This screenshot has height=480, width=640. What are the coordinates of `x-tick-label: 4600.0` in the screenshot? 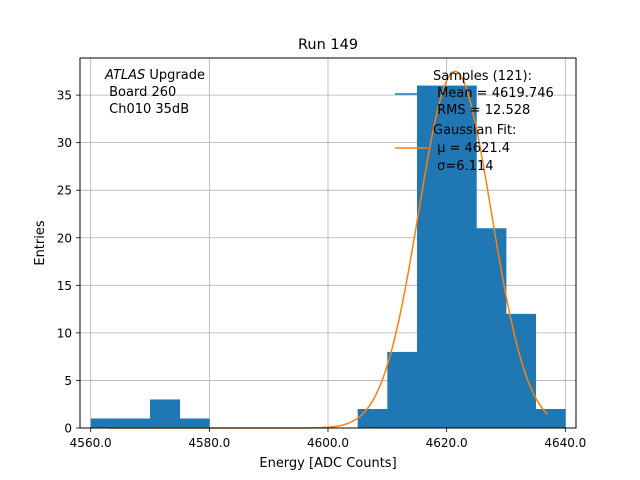 It's located at (328, 443).